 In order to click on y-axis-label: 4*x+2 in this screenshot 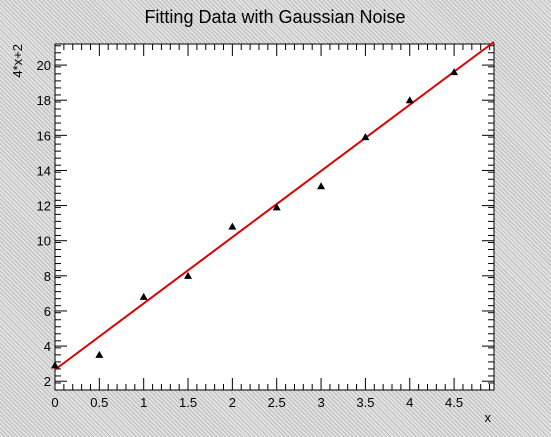, I will do `click(17, 61)`.